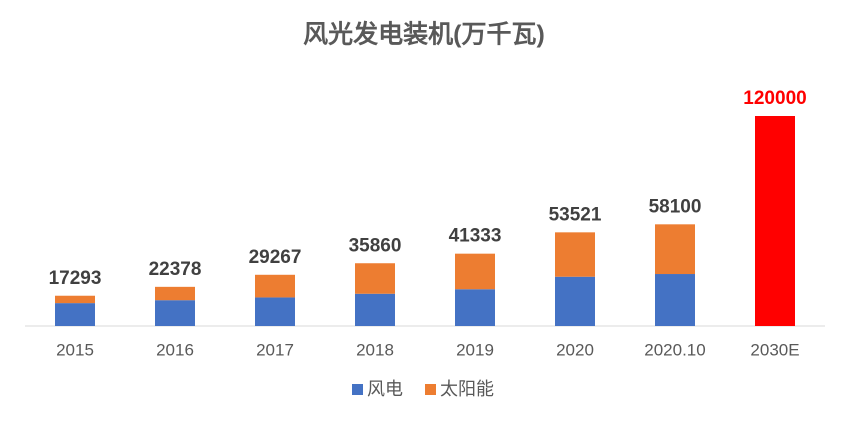  I want to click on total-label: 58100, so click(675, 206).